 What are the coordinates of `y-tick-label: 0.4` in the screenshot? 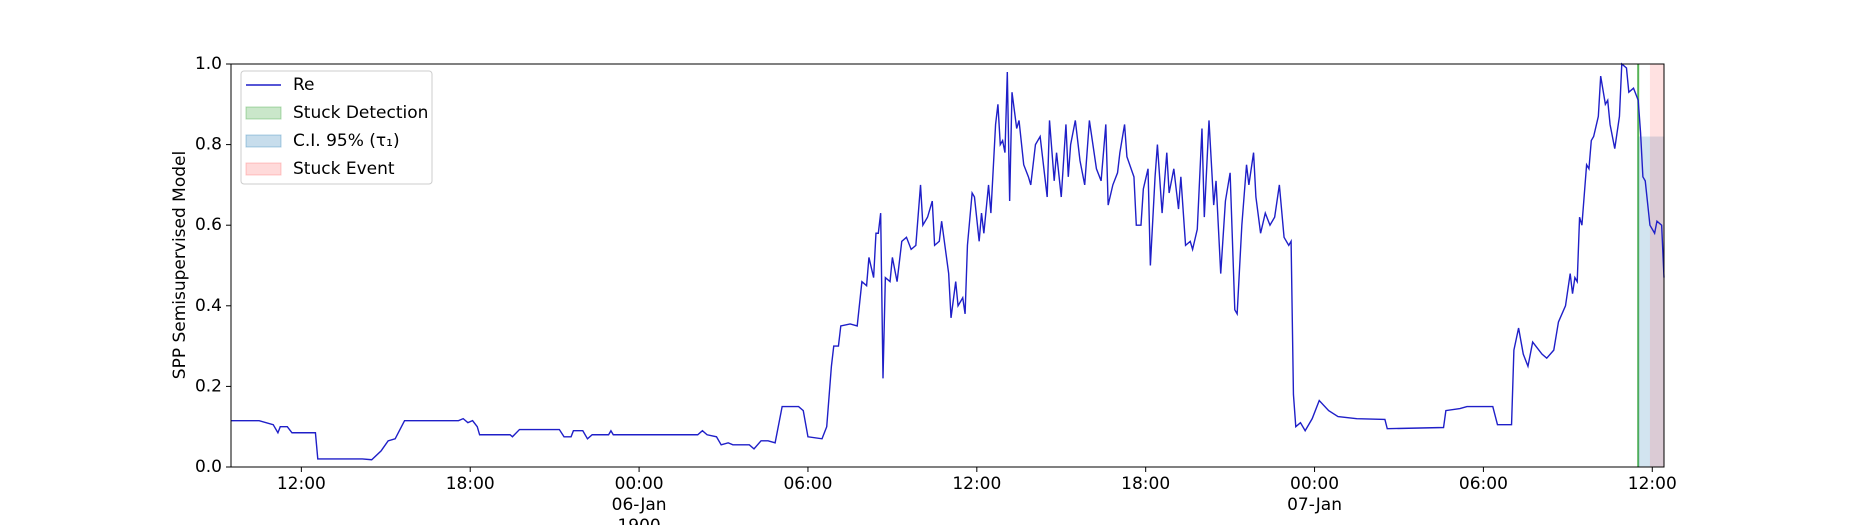 It's located at (208, 306).